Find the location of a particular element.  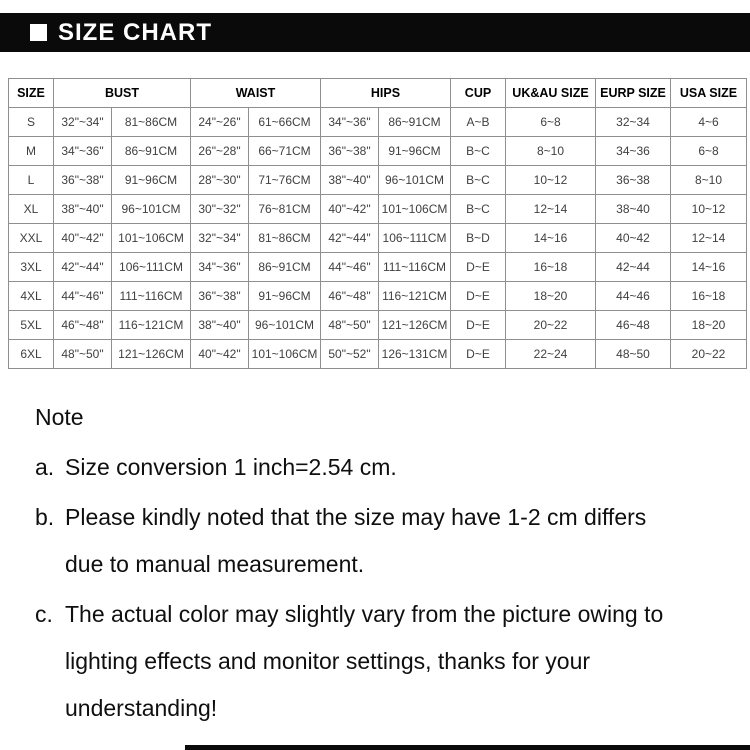

value-cell: 66~71CM is located at coordinates (284, 151).